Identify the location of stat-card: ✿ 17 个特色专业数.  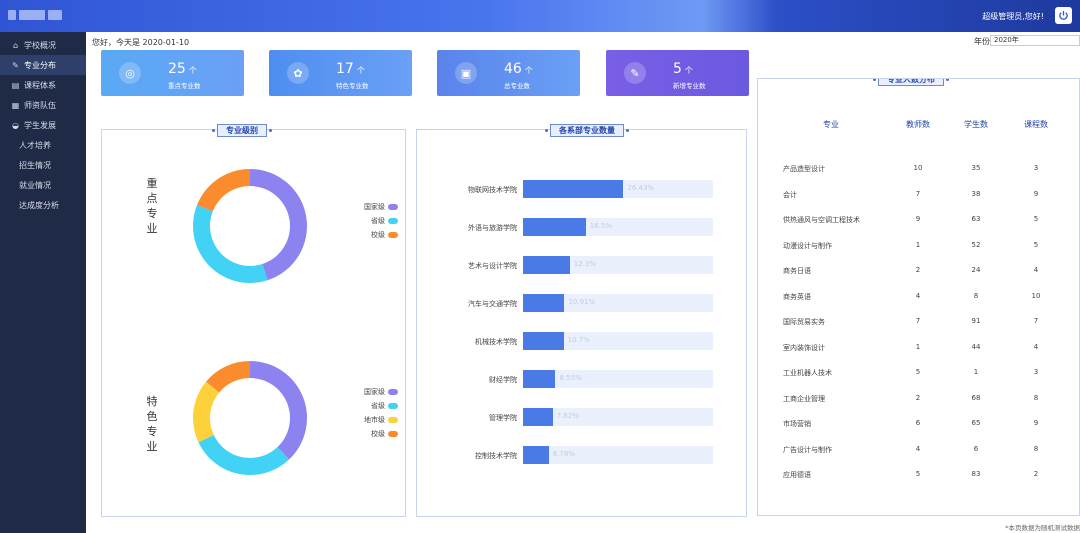
(340, 73).